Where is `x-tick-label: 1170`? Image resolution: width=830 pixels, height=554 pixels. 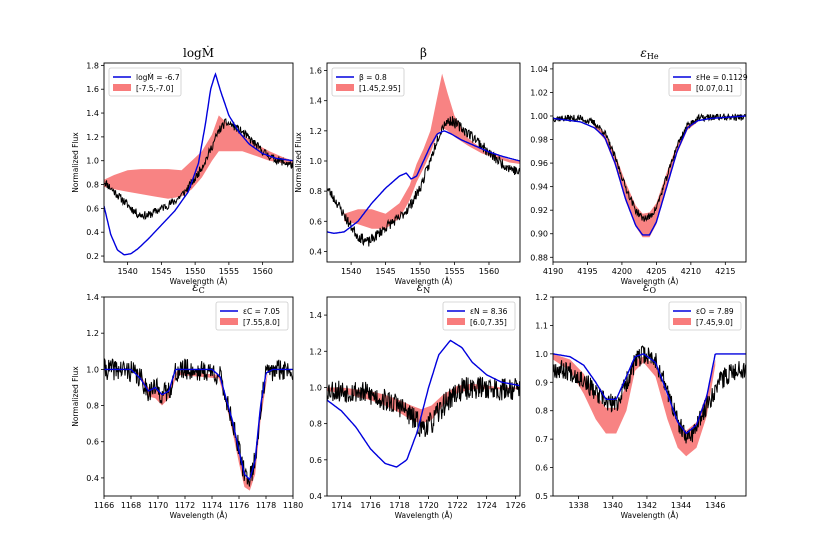 x-tick-label: 1170 is located at coordinates (158, 505).